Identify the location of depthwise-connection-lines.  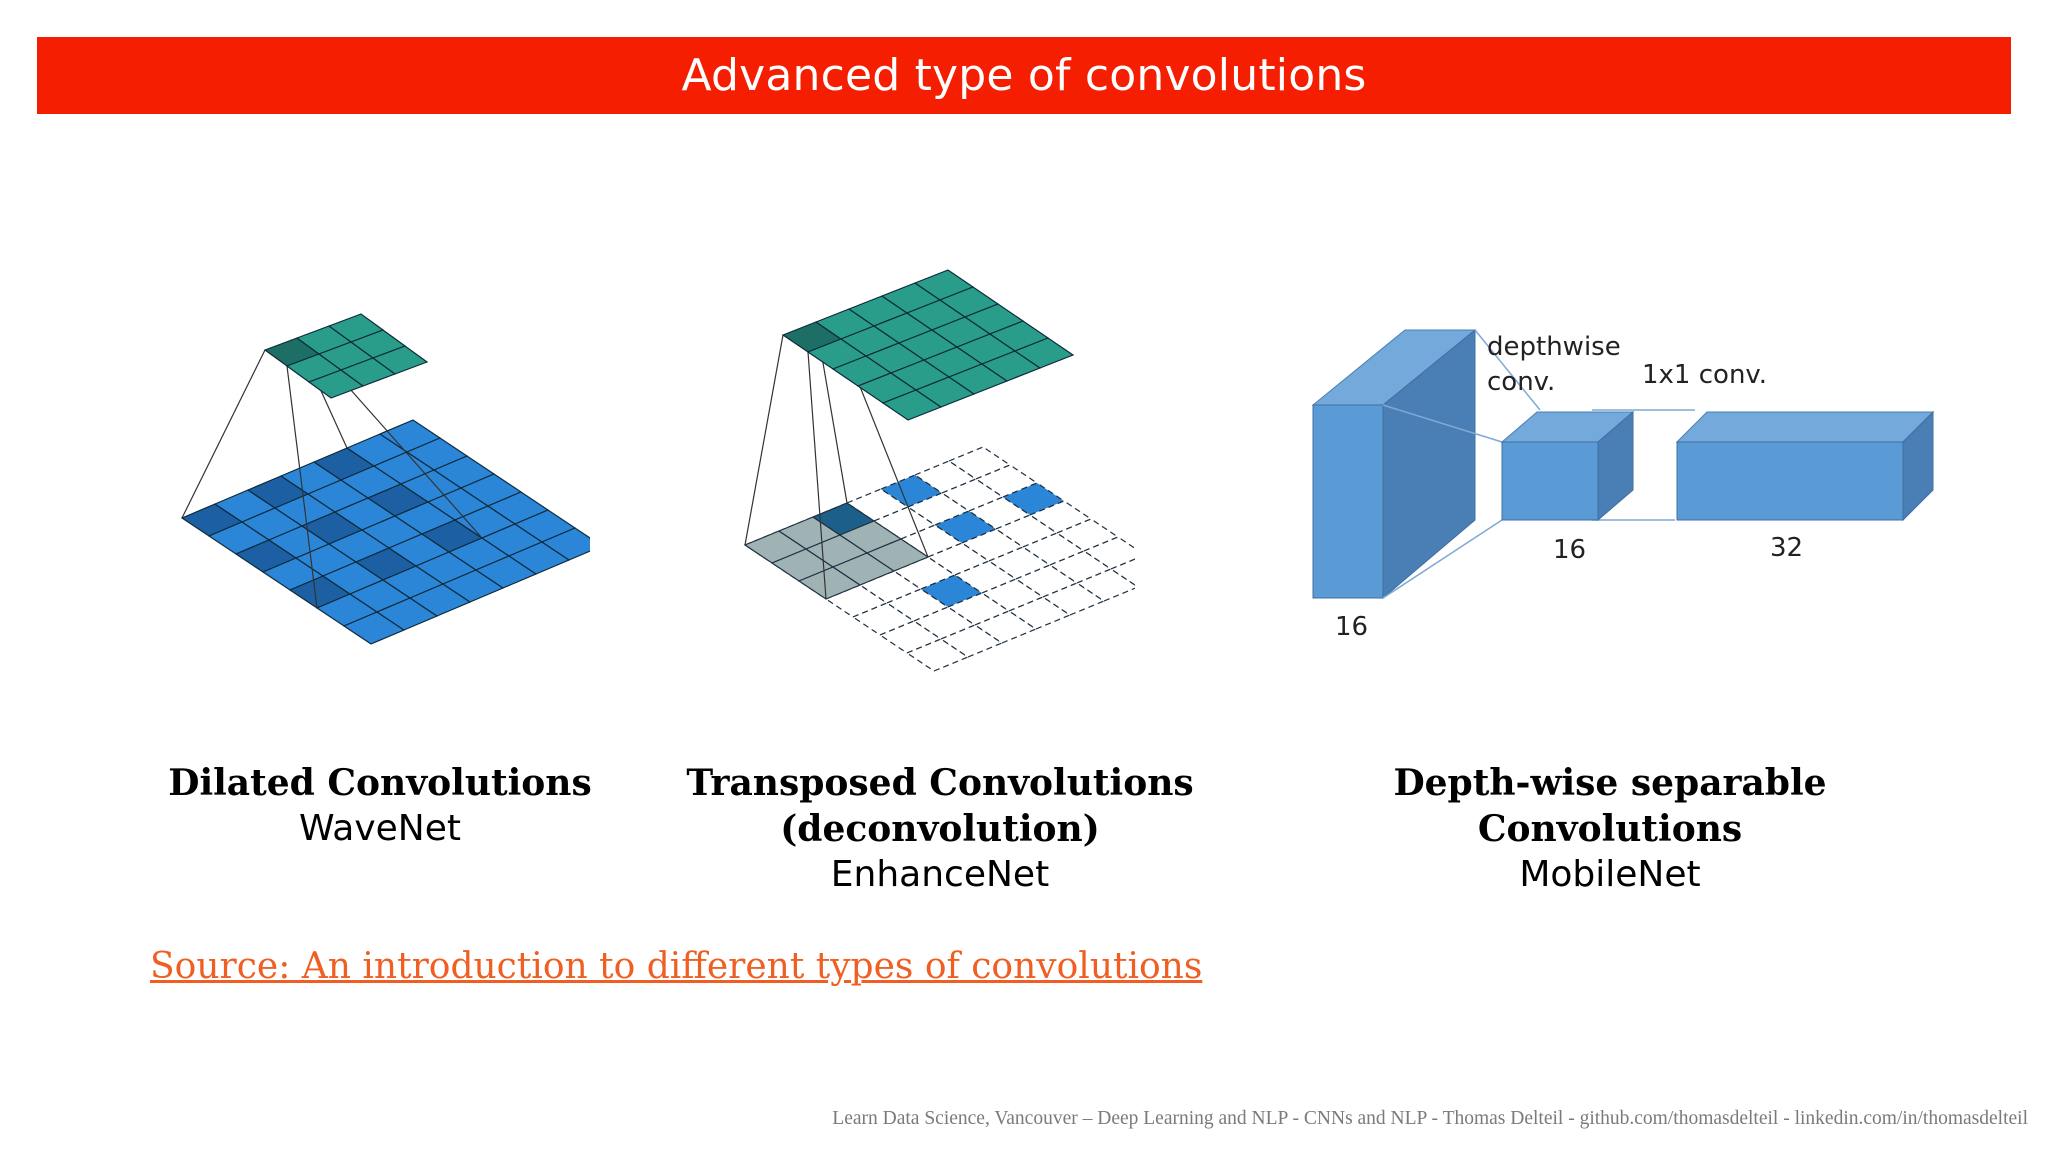
(1538, 464).